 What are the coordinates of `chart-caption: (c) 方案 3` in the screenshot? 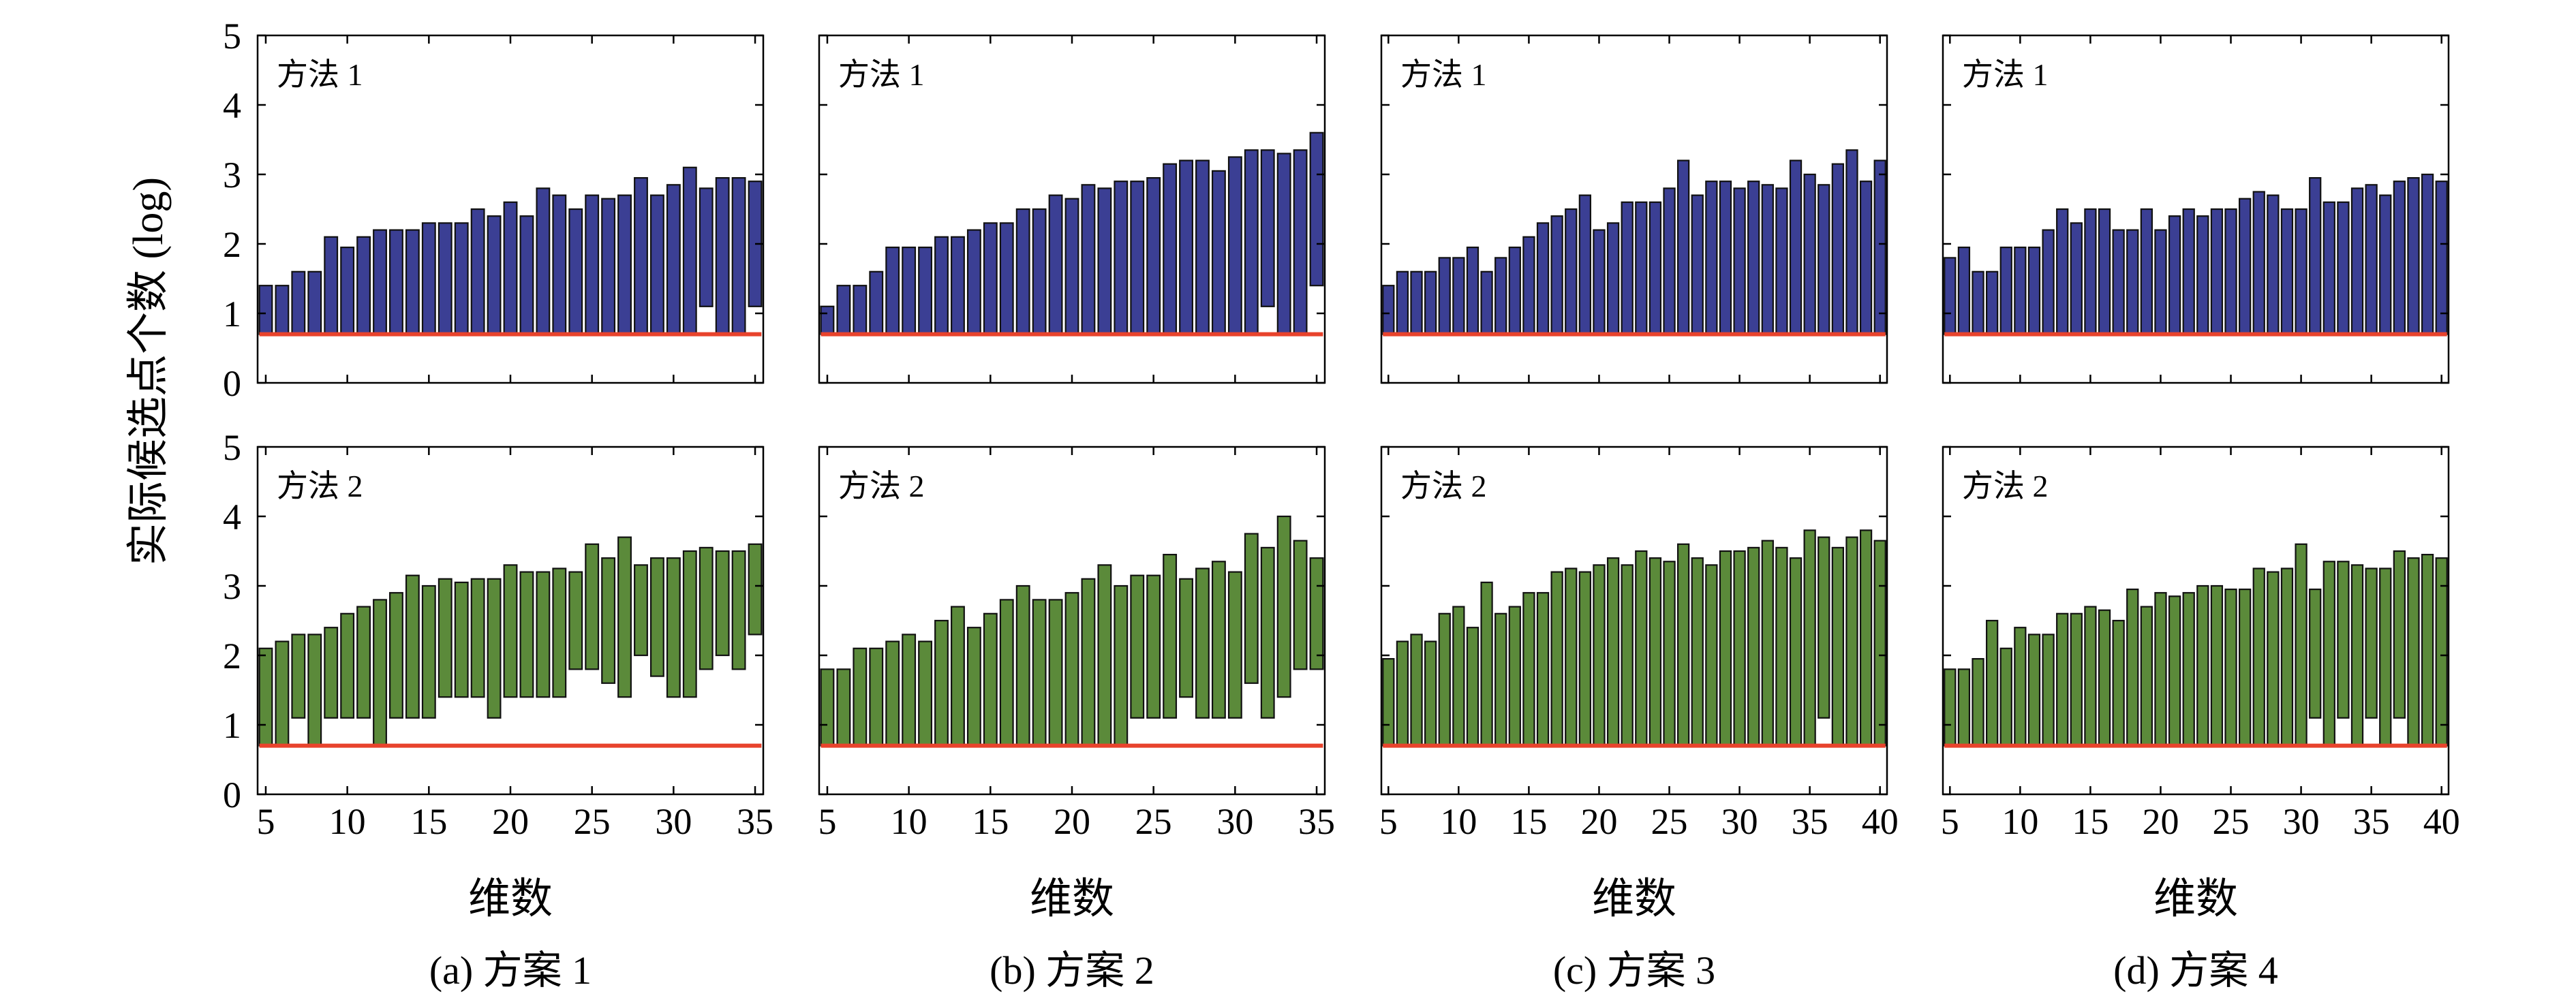 It's located at (1634, 970).